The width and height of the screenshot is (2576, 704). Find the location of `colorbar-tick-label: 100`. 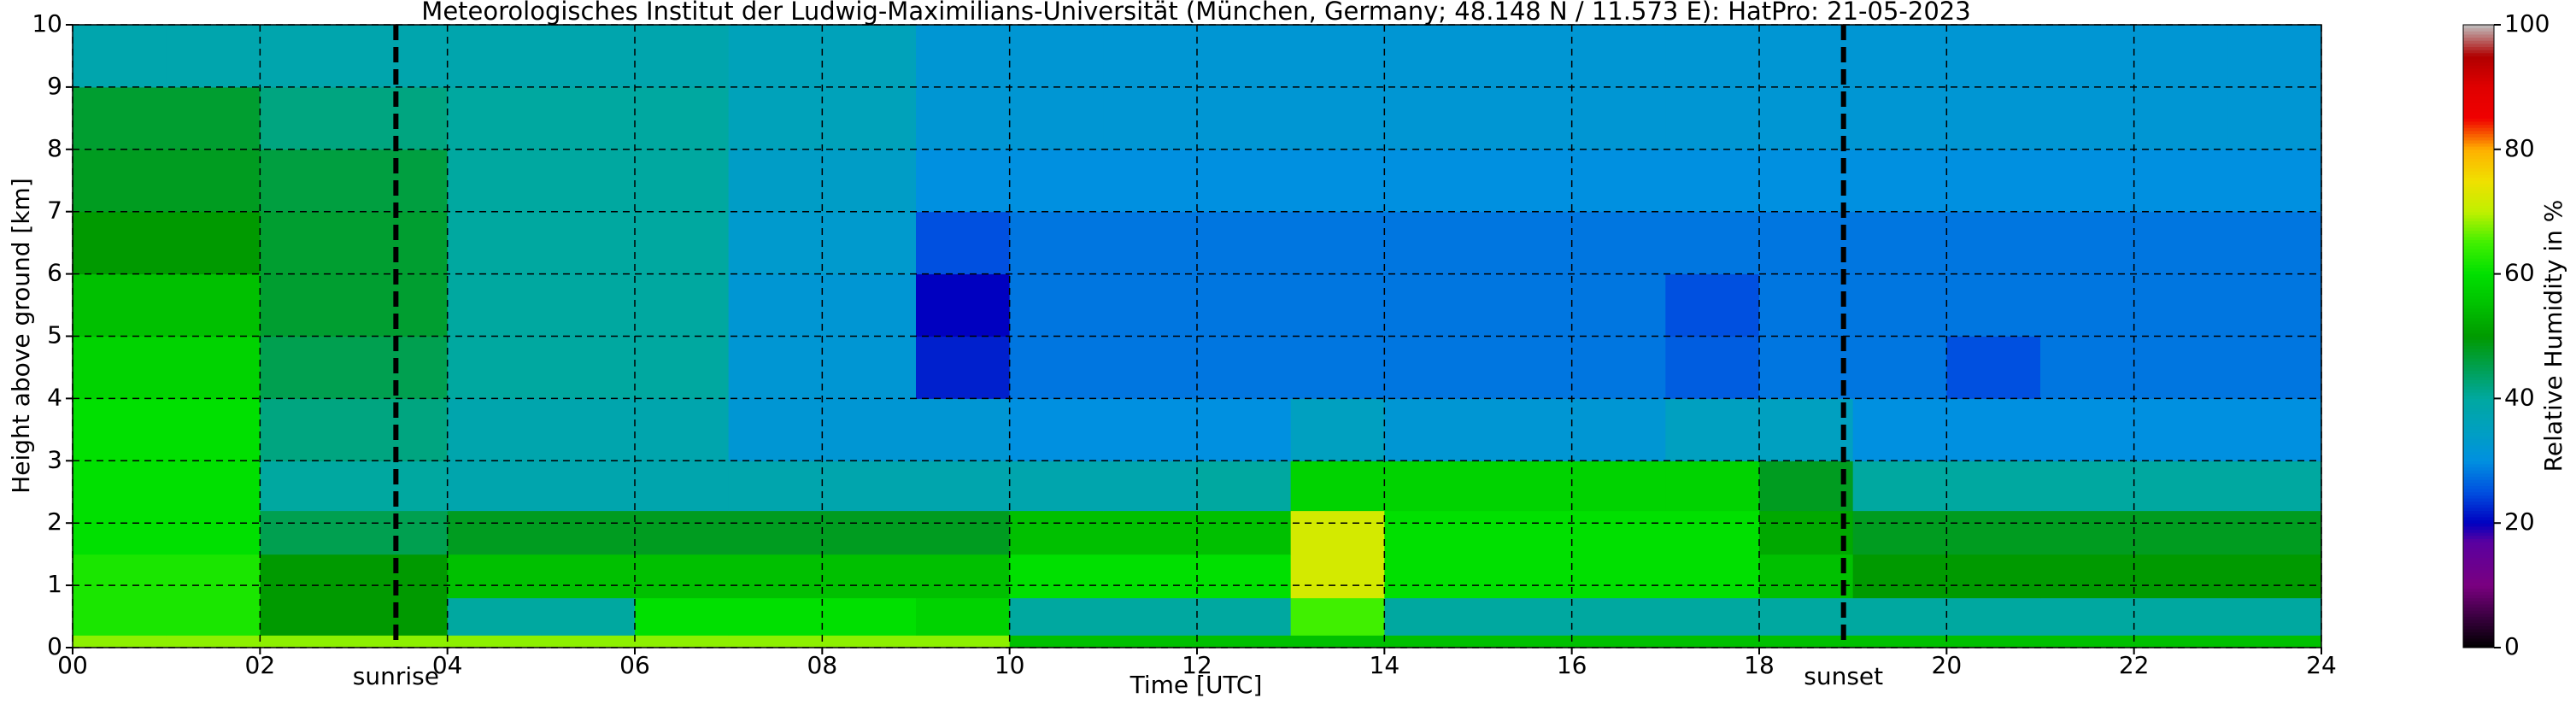

colorbar-tick-label: 100 is located at coordinates (2527, 23).